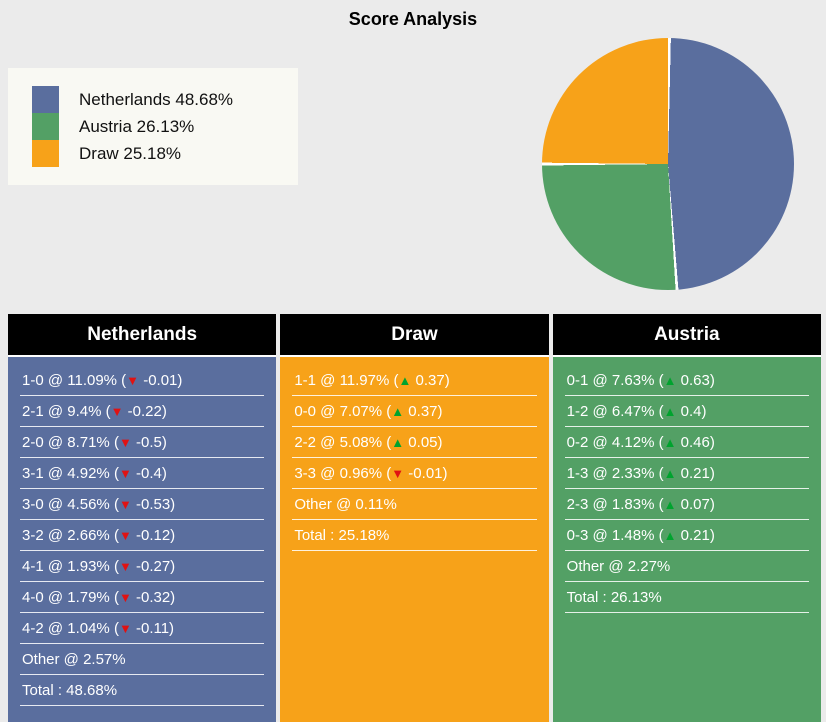 Image resolution: width=826 pixels, height=722 pixels. I want to click on delta-value: 0.07), so click(695, 504).